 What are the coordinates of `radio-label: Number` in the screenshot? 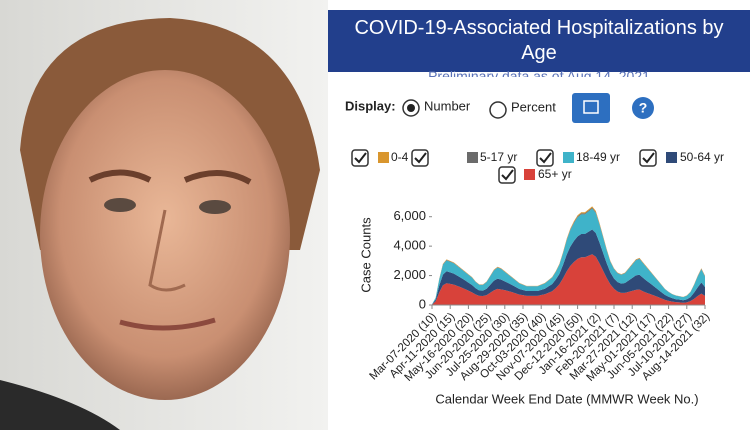 It's located at (447, 105).